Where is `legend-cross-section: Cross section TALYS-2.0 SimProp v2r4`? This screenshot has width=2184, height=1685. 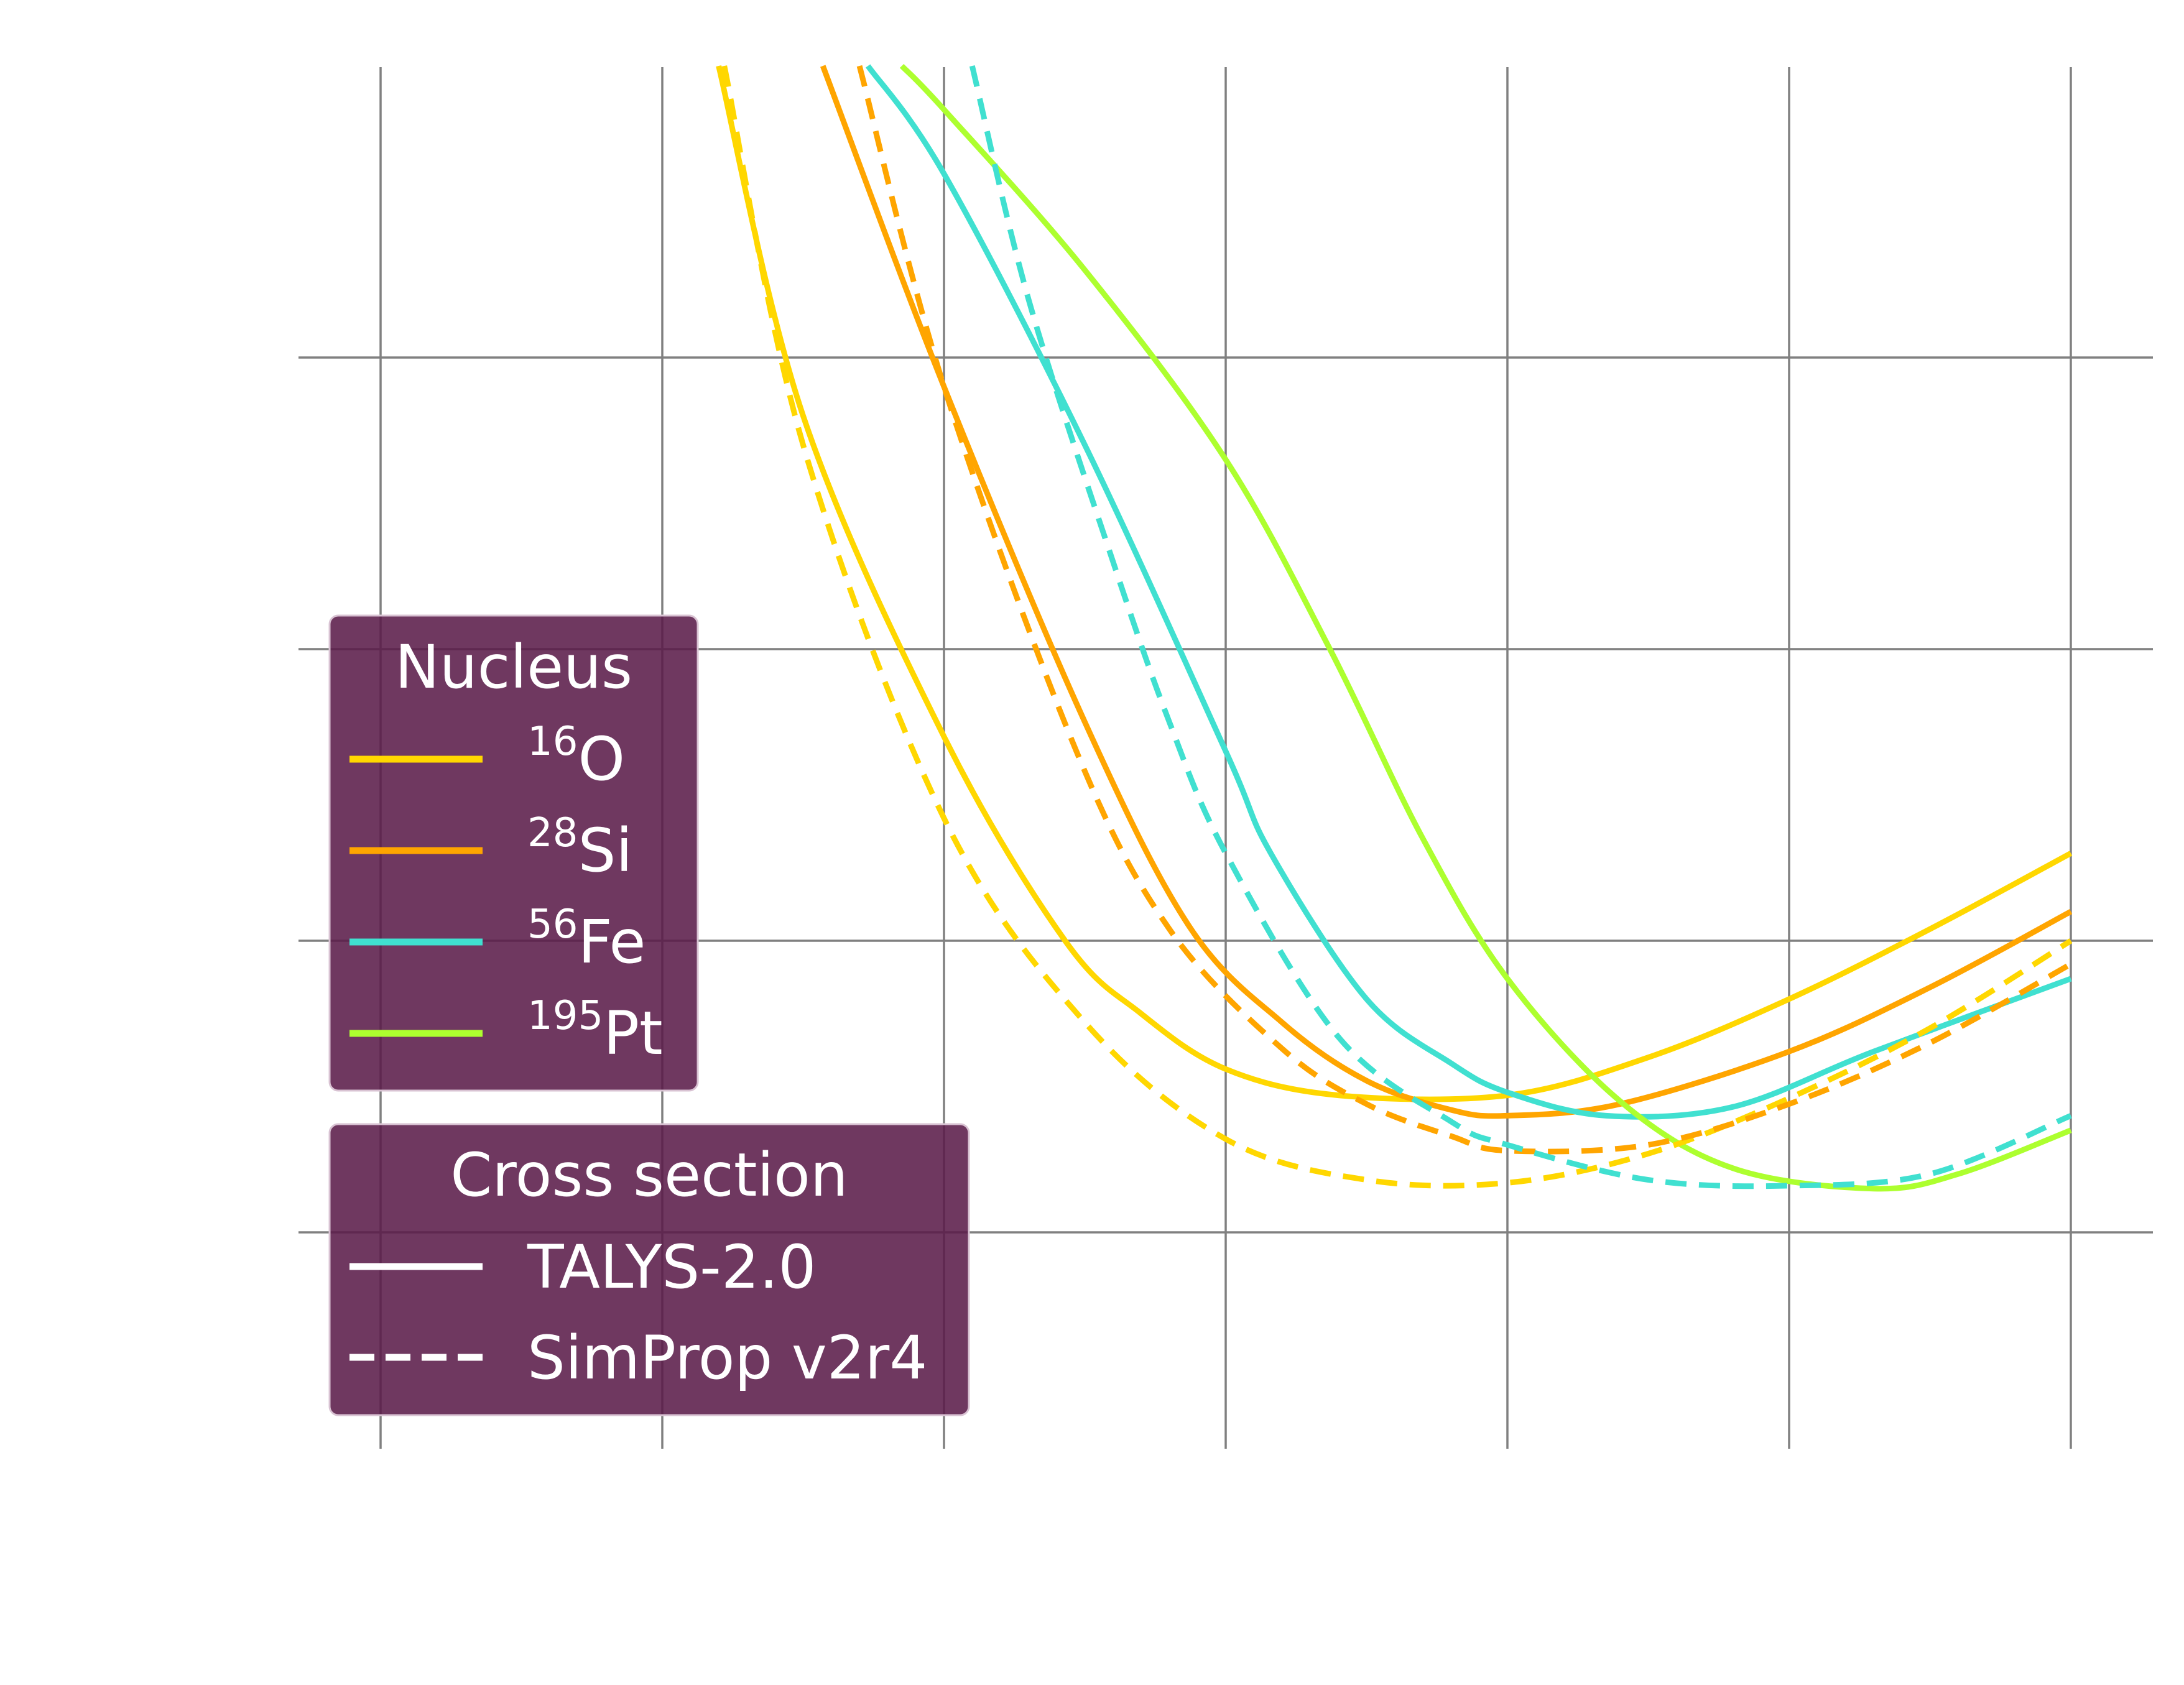 legend-cross-section: Cross section TALYS-2.0 SimProp v2r4 is located at coordinates (649, 1269).